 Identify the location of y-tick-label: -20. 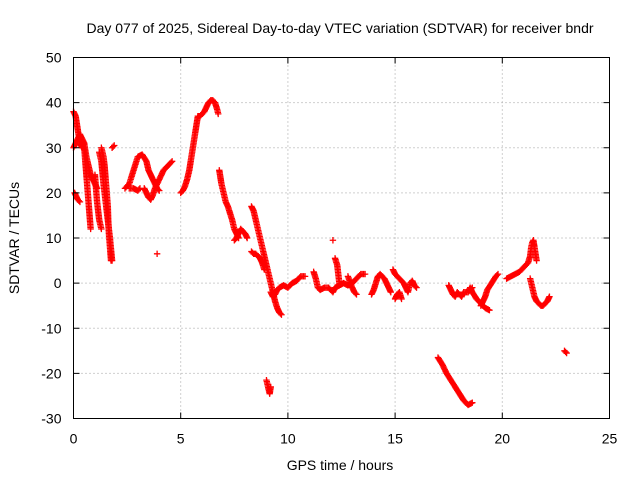
(51, 373).